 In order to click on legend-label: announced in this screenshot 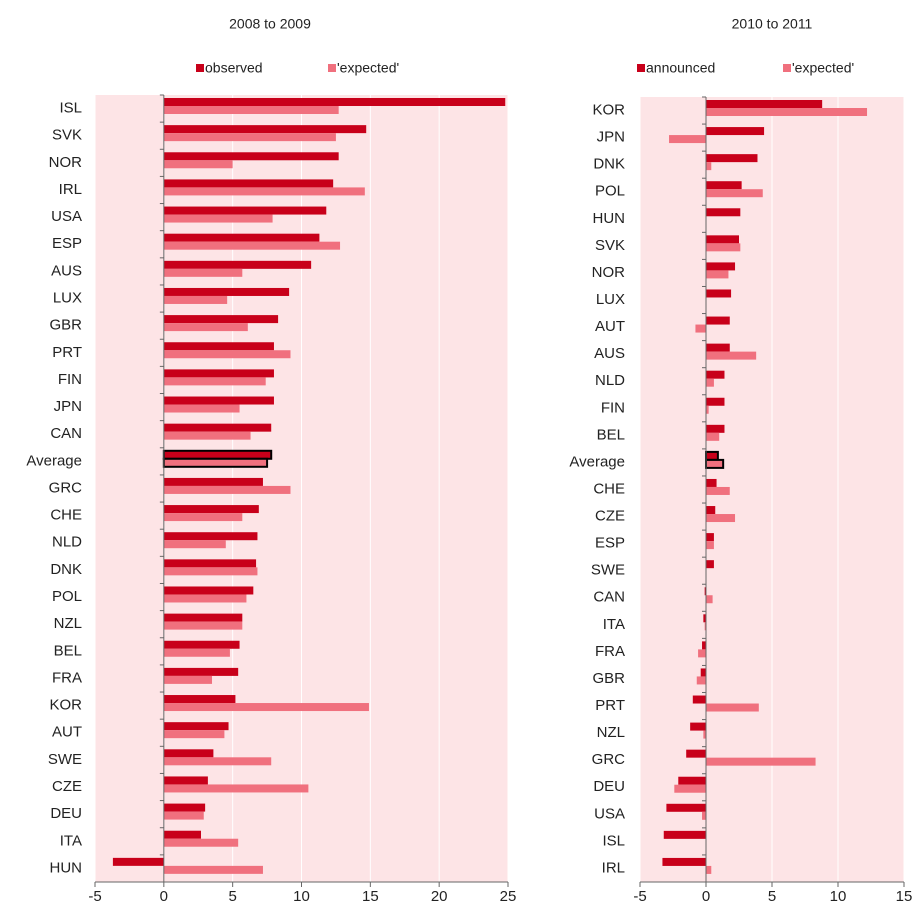, I will do `click(680, 68)`.